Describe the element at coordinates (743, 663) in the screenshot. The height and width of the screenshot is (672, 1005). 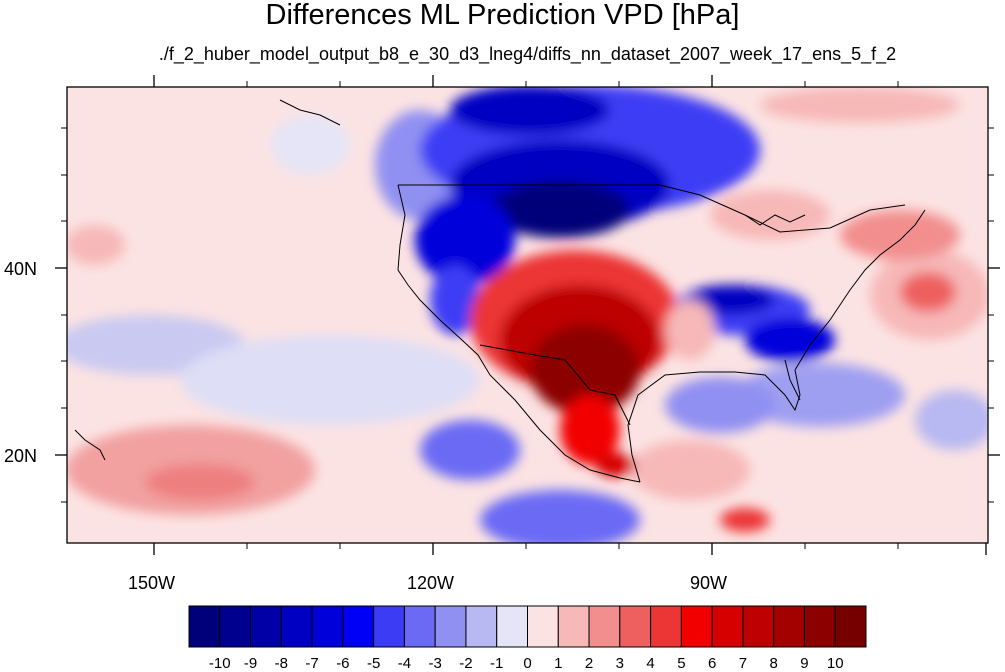
I see `colorbar-label: 7` at that location.